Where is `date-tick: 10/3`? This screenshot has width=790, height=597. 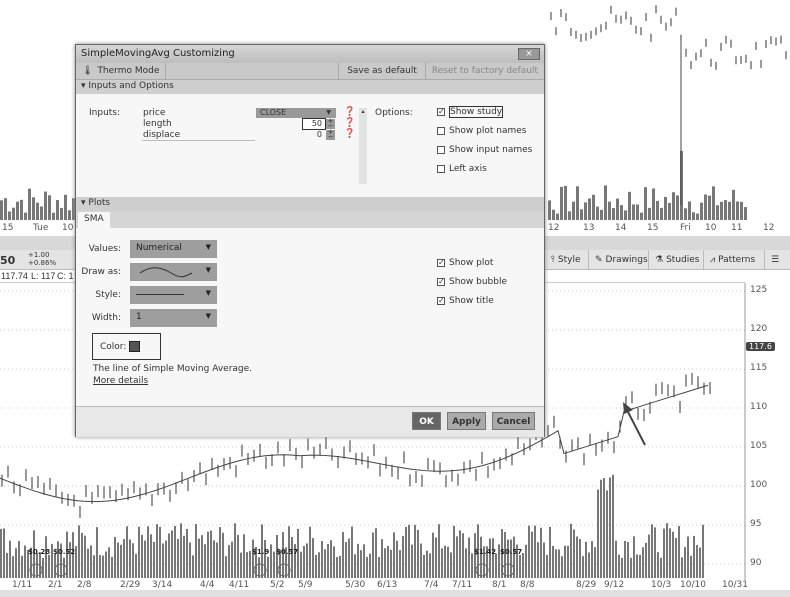
date-tick: 10/3 is located at coordinates (661, 585).